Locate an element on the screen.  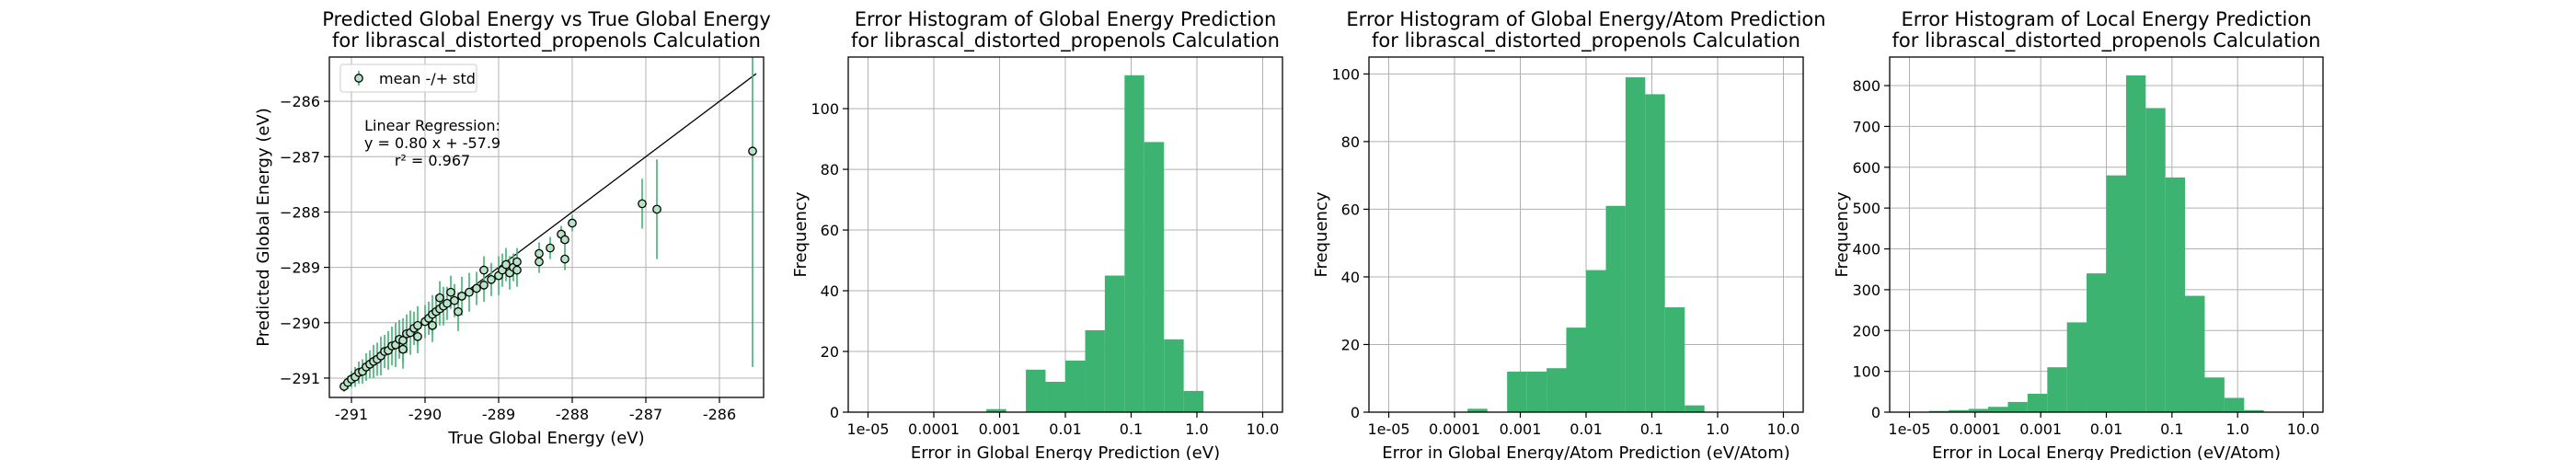
x-axis-label: Error in Global Energy Prediction (eV) is located at coordinates (1065, 451).